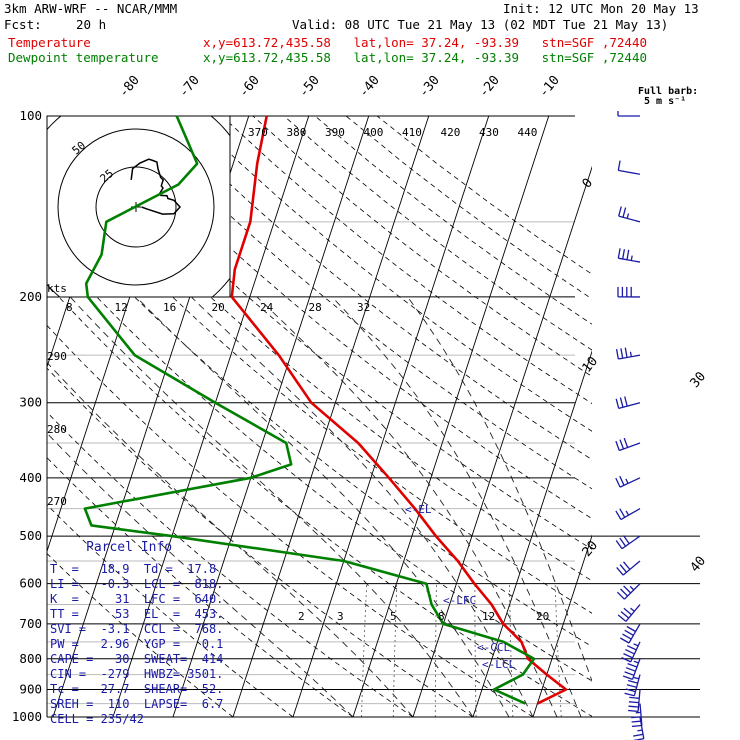 This screenshot has width=740, height=740. What do you see at coordinates (429, 87) in the screenshot?
I see `isotherm-label: -30` at bounding box center [429, 87].